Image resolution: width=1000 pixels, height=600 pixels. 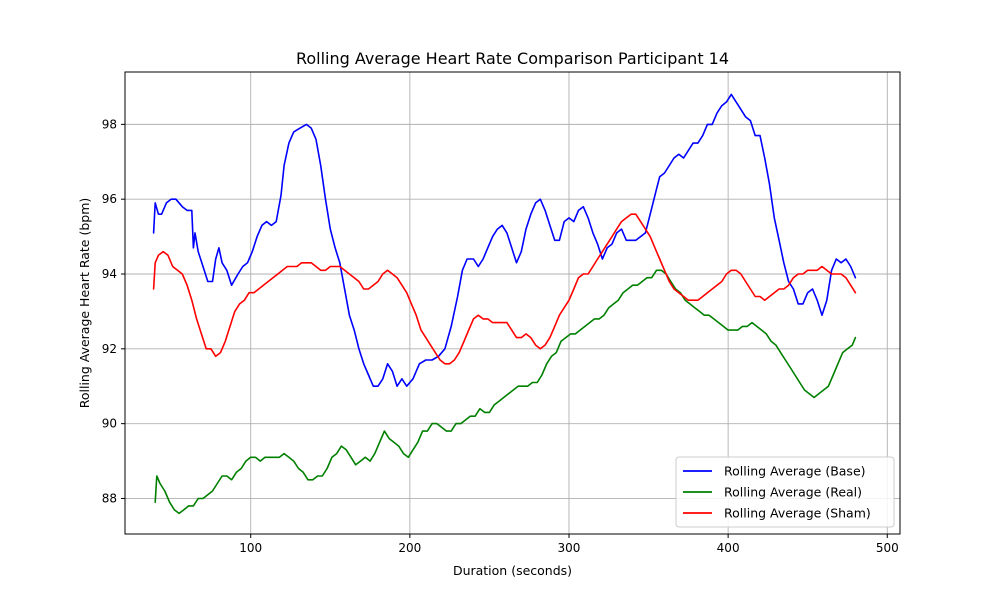 What do you see at coordinates (109, 349) in the screenshot?
I see `y-tick-label: 92` at bounding box center [109, 349].